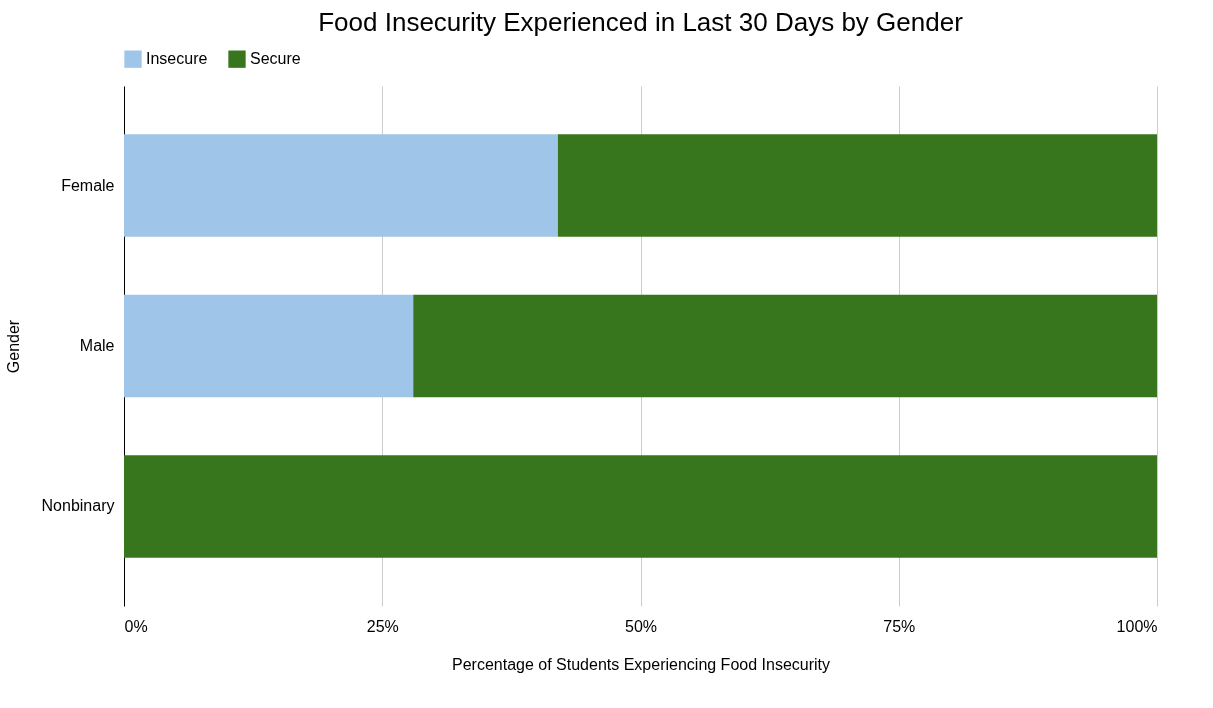  What do you see at coordinates (899, 626) in the screenshot?
I see `x-tick-label: 75%` at bounding box center [899, 626].